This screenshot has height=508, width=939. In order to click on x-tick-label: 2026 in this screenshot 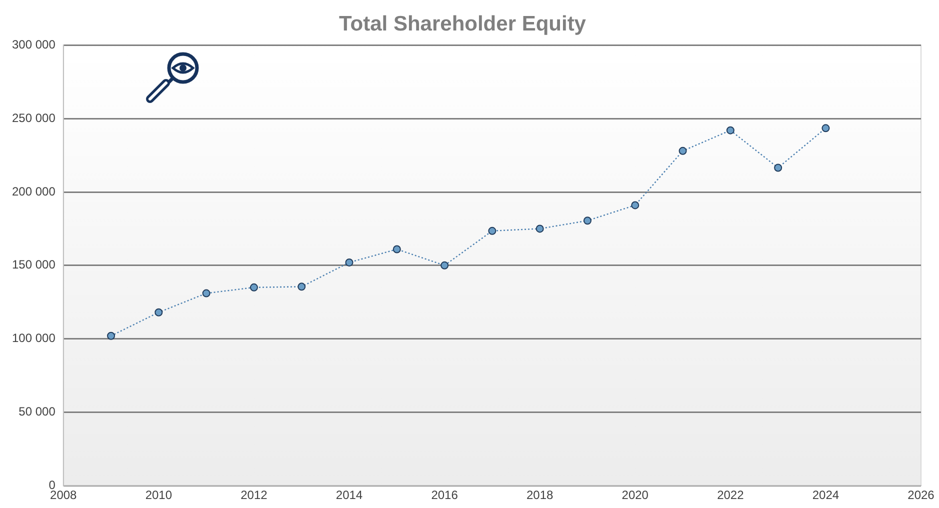, I will do `click(921, 495)`.